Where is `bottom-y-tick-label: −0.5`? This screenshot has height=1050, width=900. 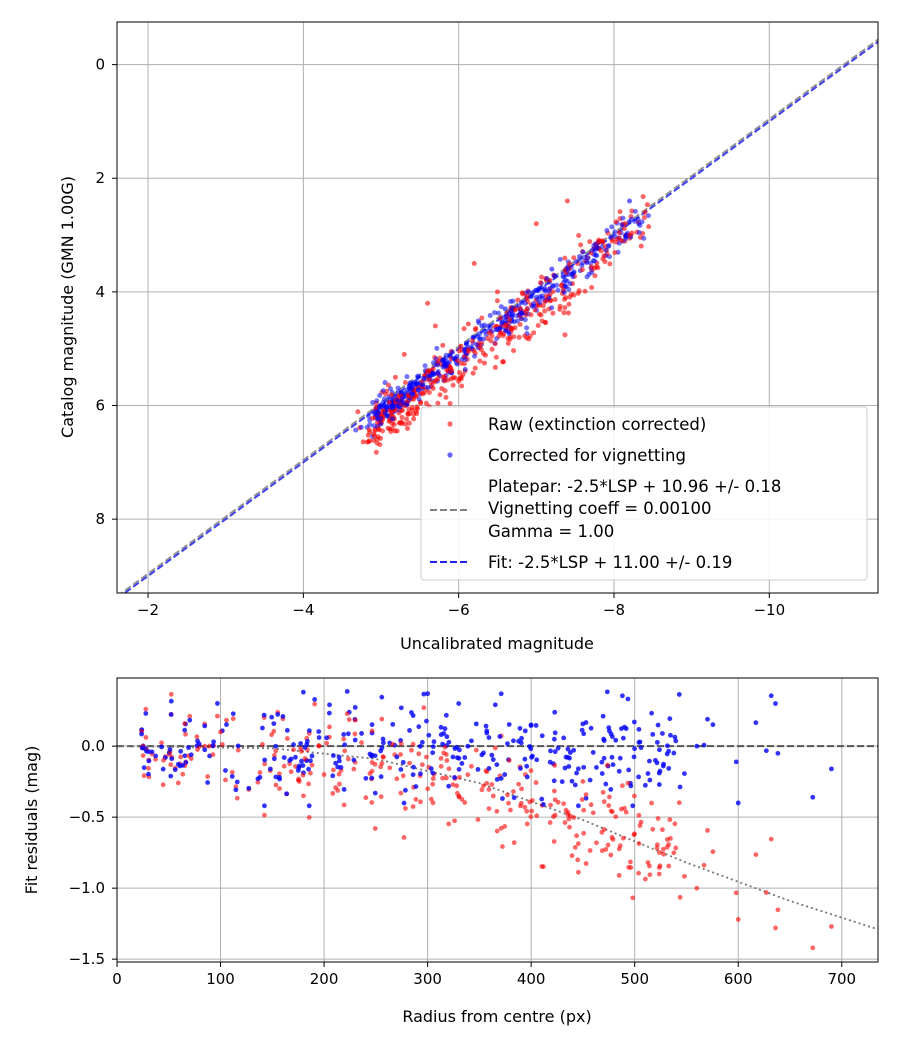 bottom-y-tick-label: −0.5 is located at coordinates (87, 817).